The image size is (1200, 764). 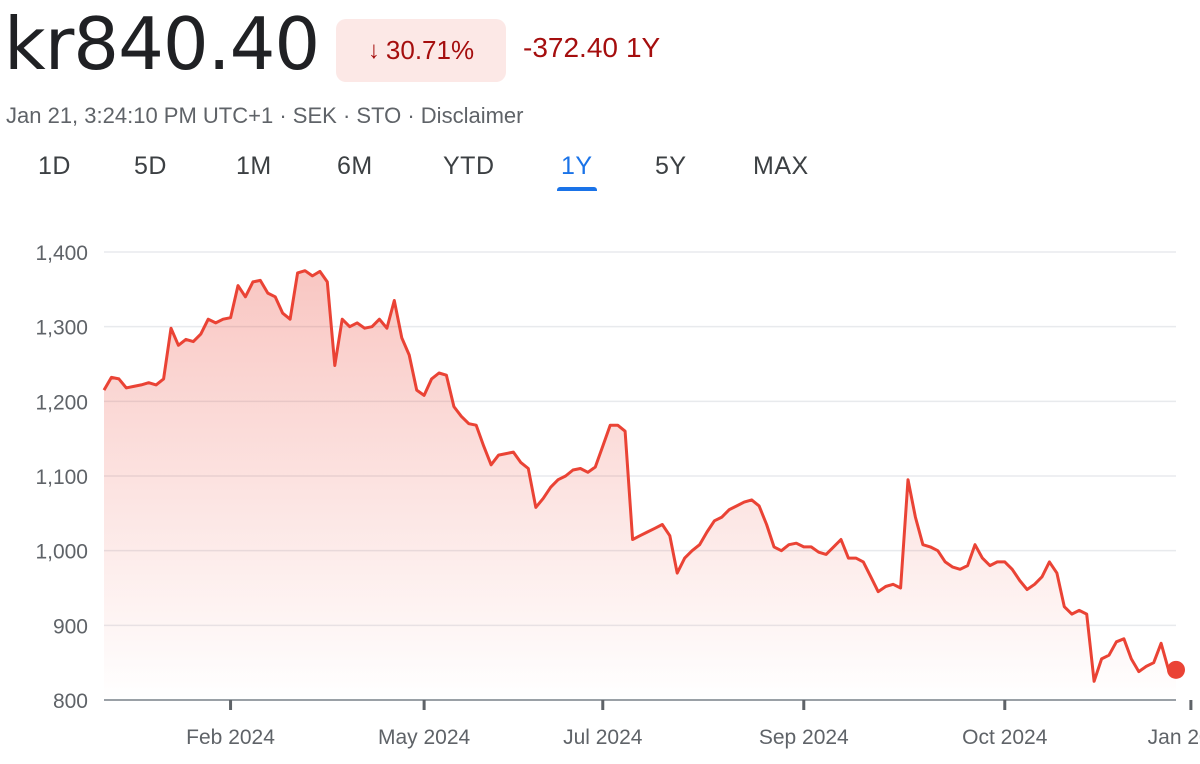 I want to click on x-tick-label: Sep 2024, so click(x=804, y=737).